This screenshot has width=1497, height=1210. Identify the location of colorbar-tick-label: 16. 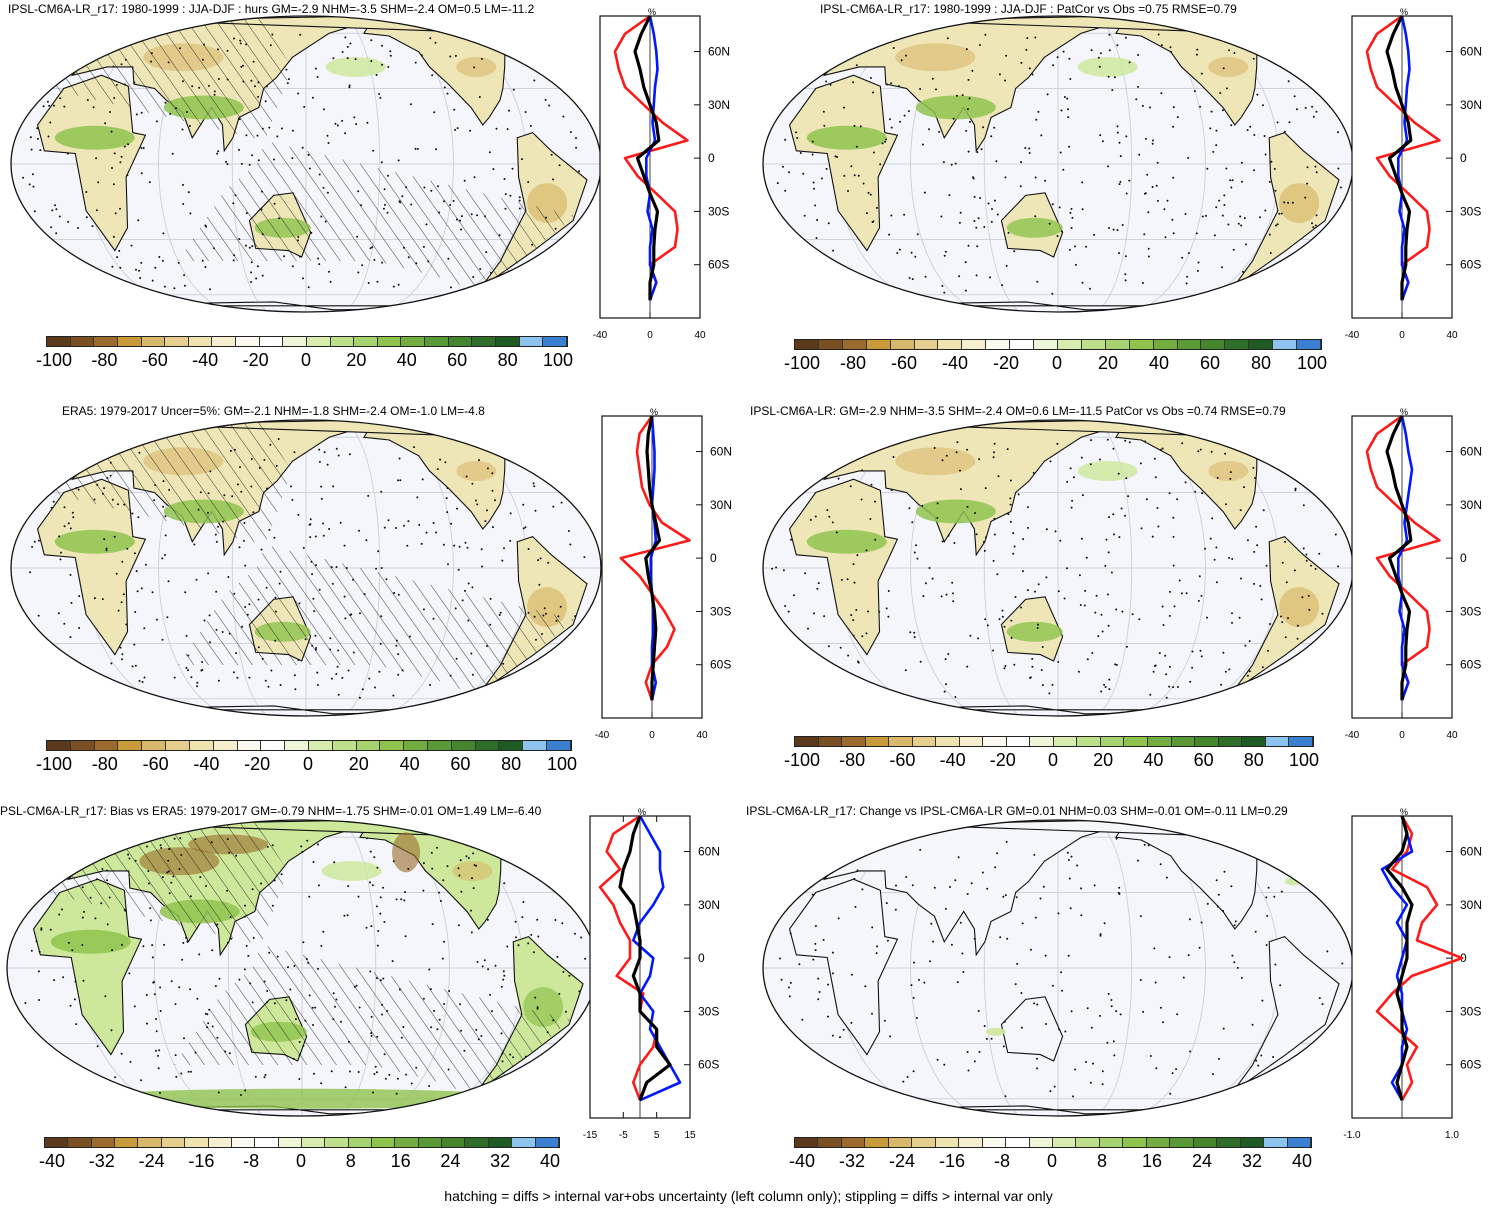
(400, 1161).